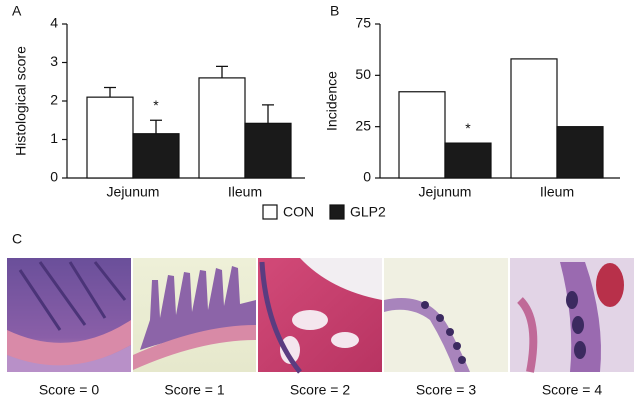 This screenshot has width=642, height=410. What do you see at coordinates (363, 74) in the screenshot?
I see `y-tick-label: 50` at bounding box center [363, 74].